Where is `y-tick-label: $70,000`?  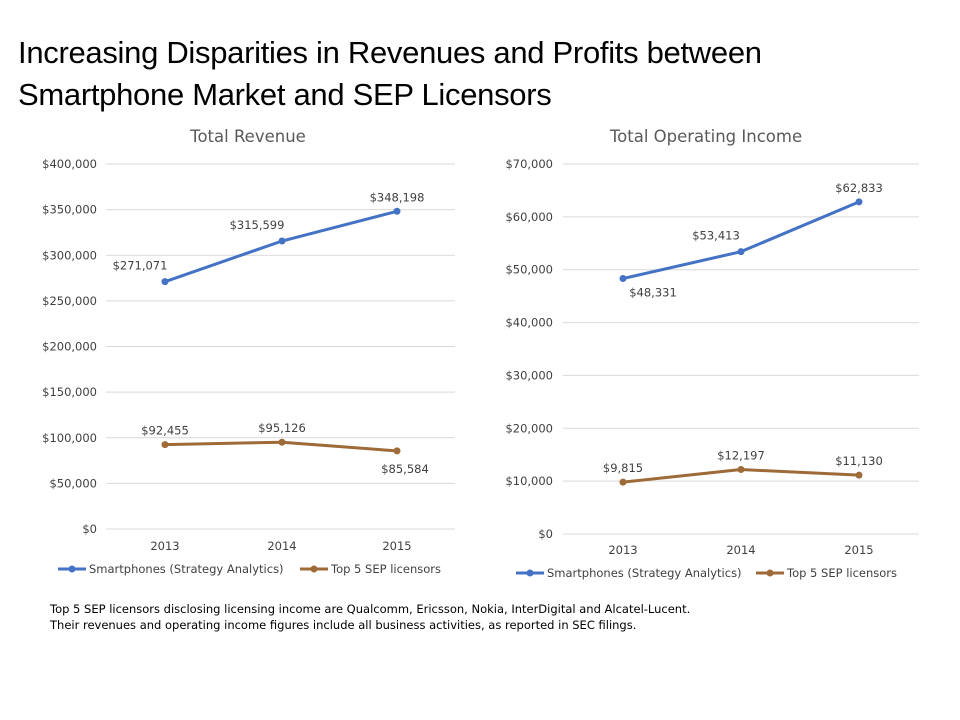 y-tick-label: $70,000 is located at coordinates (529, 164).